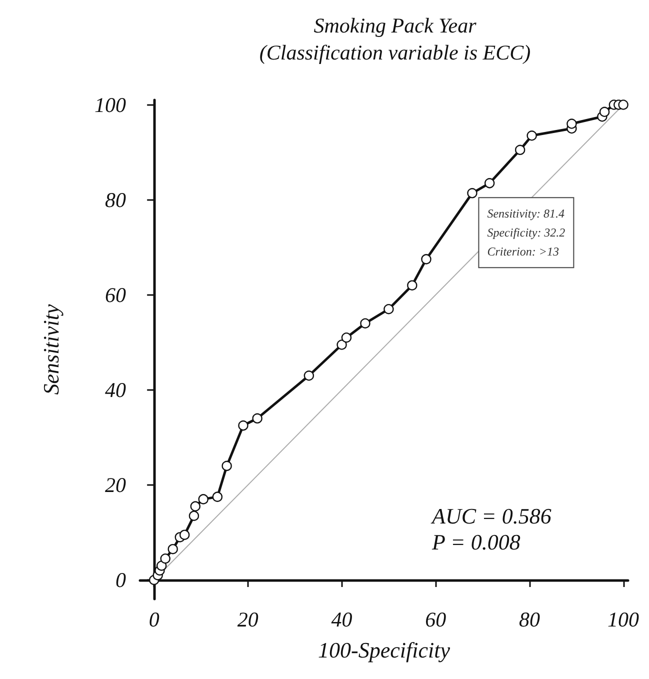 The width and height of the screenshot is (649, 679). Describe the element at coordinates (51, 349) in the screenshot. I see `y-axis-title: Sensitivity` at that location.